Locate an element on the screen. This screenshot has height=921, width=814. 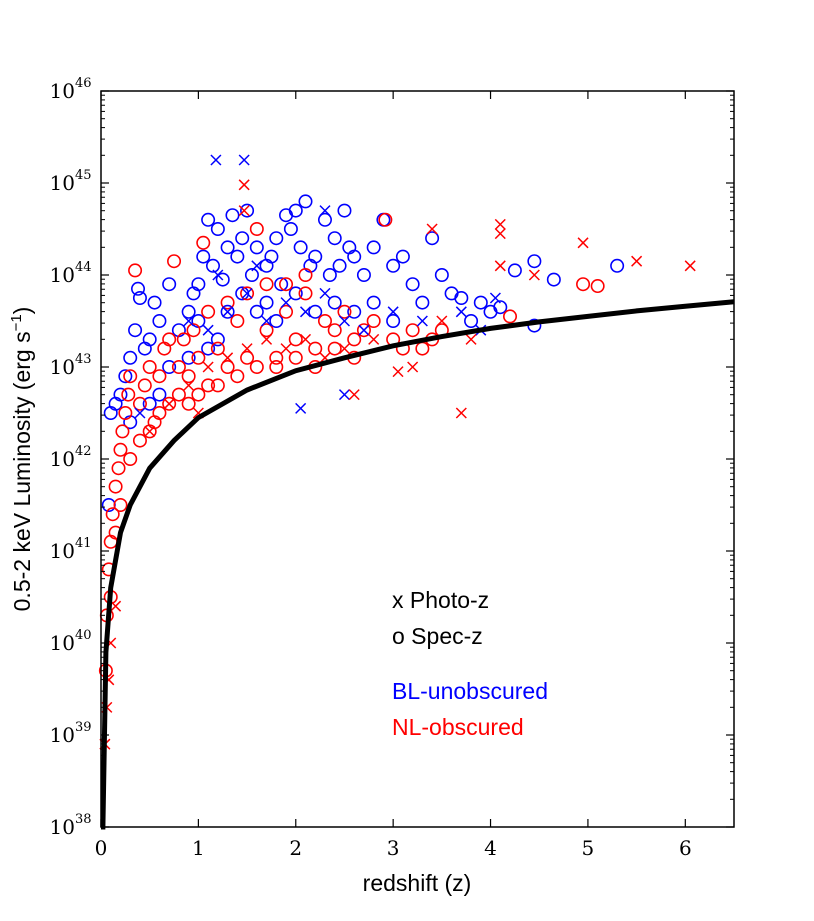
y-tick-exponent: 41 is located at coordinates (83, 543).